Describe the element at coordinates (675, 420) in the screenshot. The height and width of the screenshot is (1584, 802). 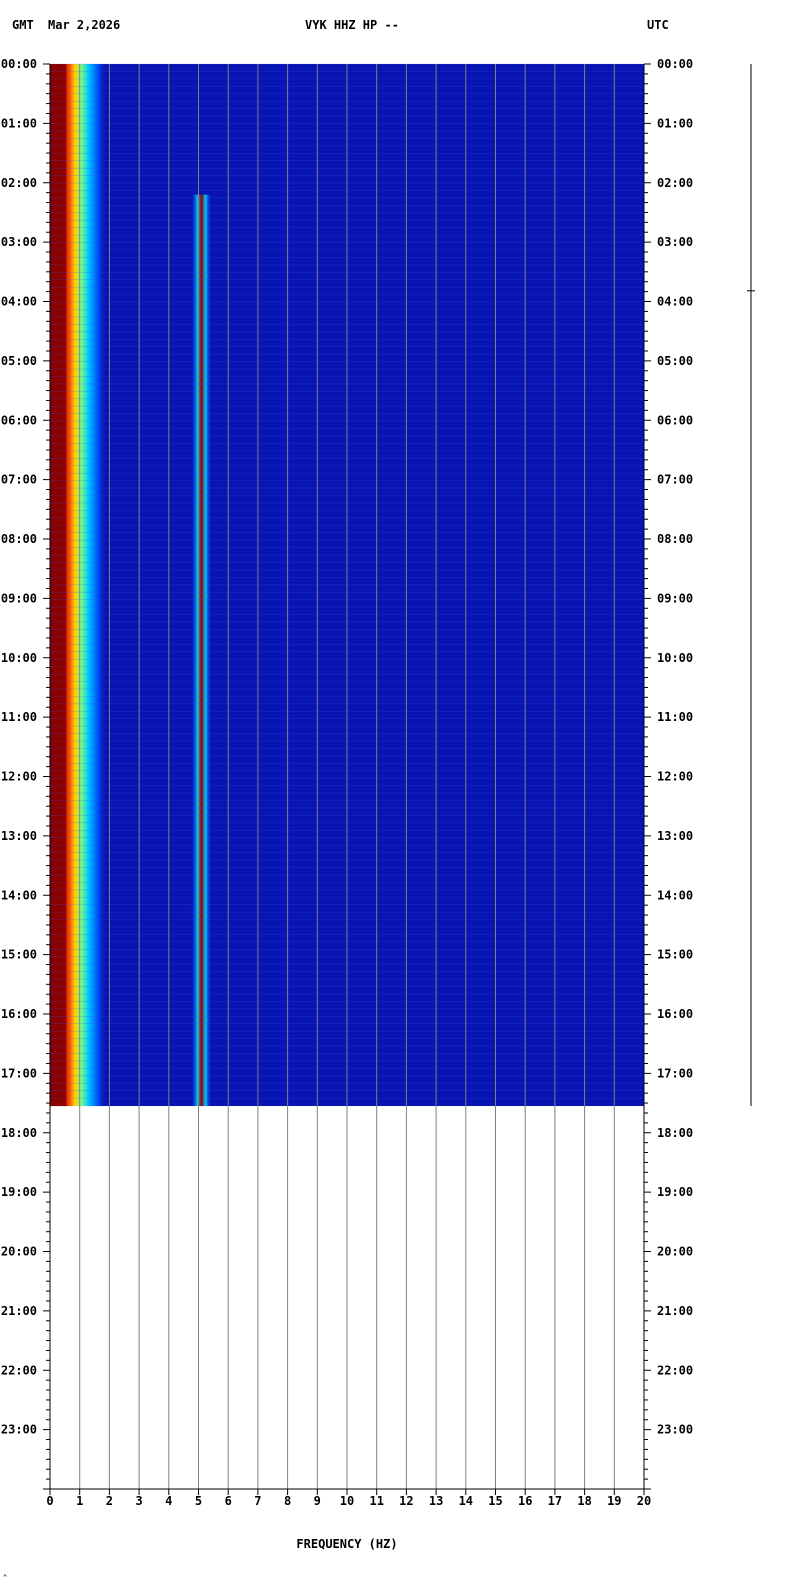
I see `y-tick-label-right: 06:00` at that location.